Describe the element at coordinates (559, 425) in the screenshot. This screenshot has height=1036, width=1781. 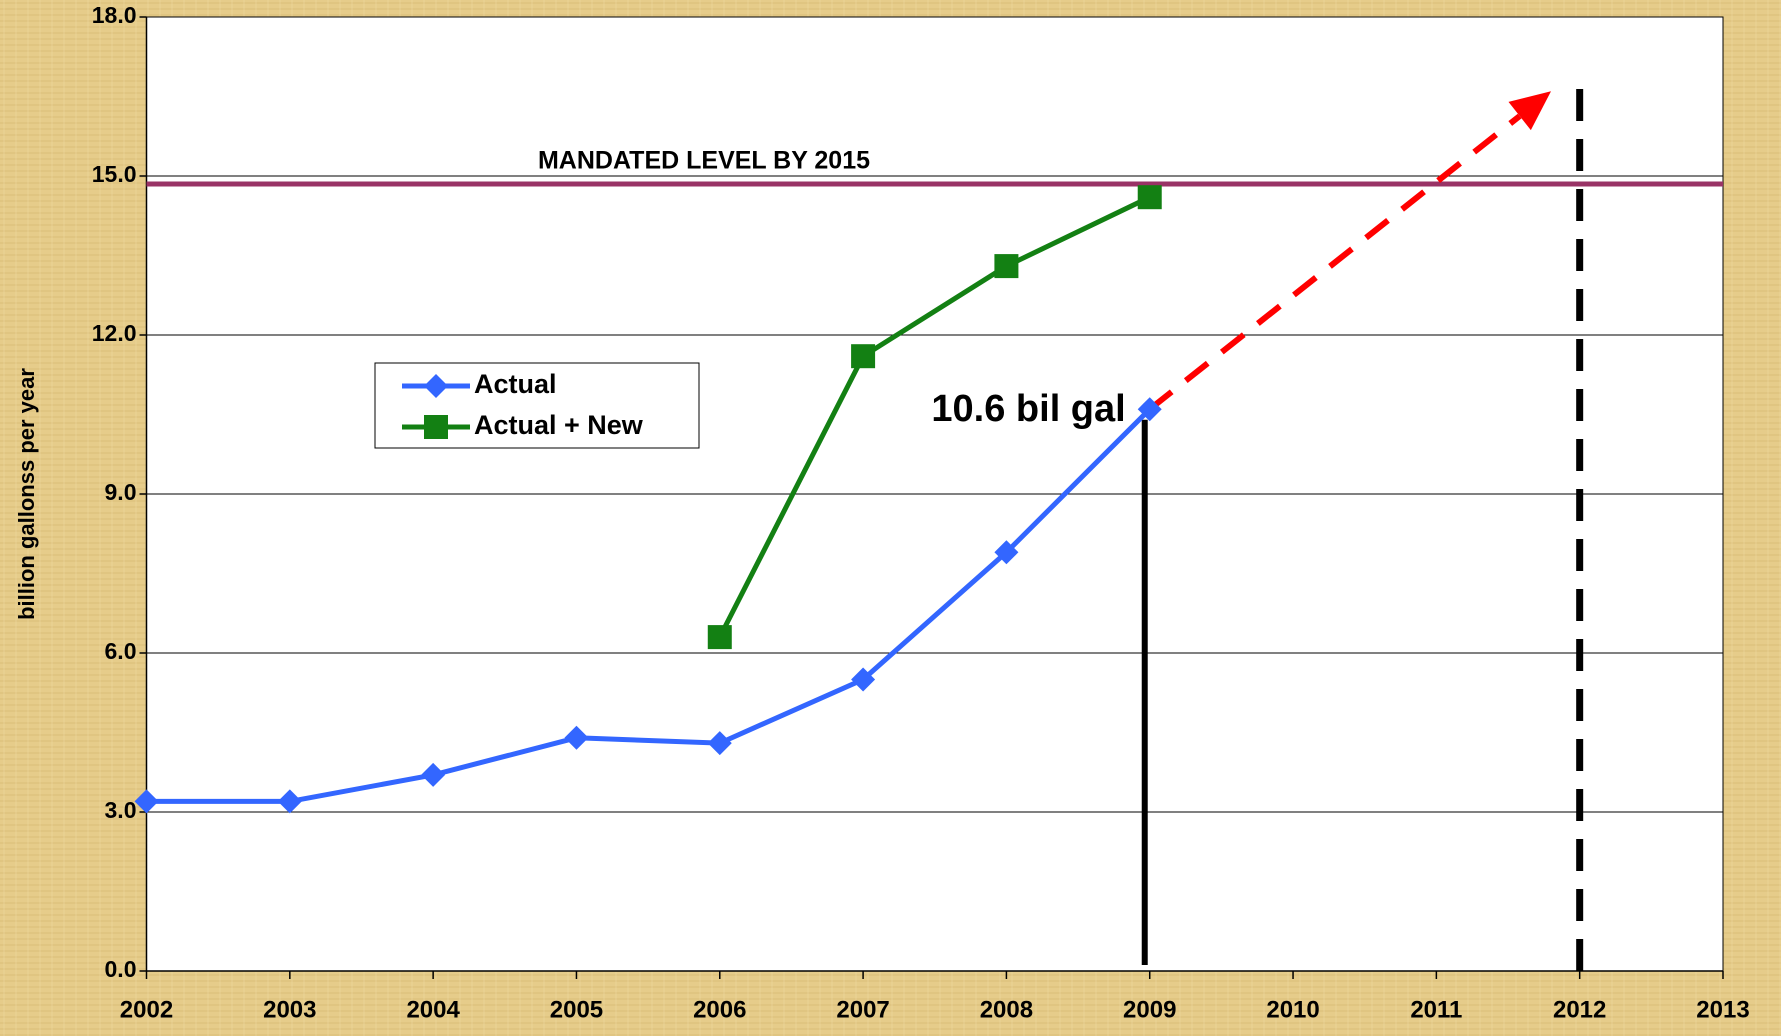
I see `legend-label: Actual + New` at that location.